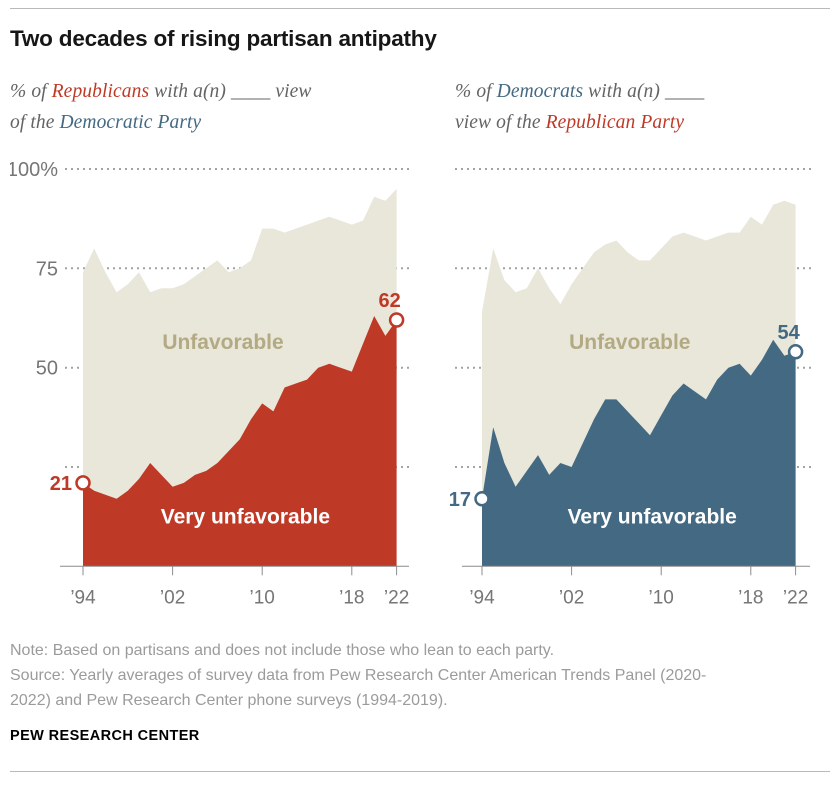 The image size is (840, 794). I want to click on page-title: Two decades of rising partisan antipathy, so click(223, 38).